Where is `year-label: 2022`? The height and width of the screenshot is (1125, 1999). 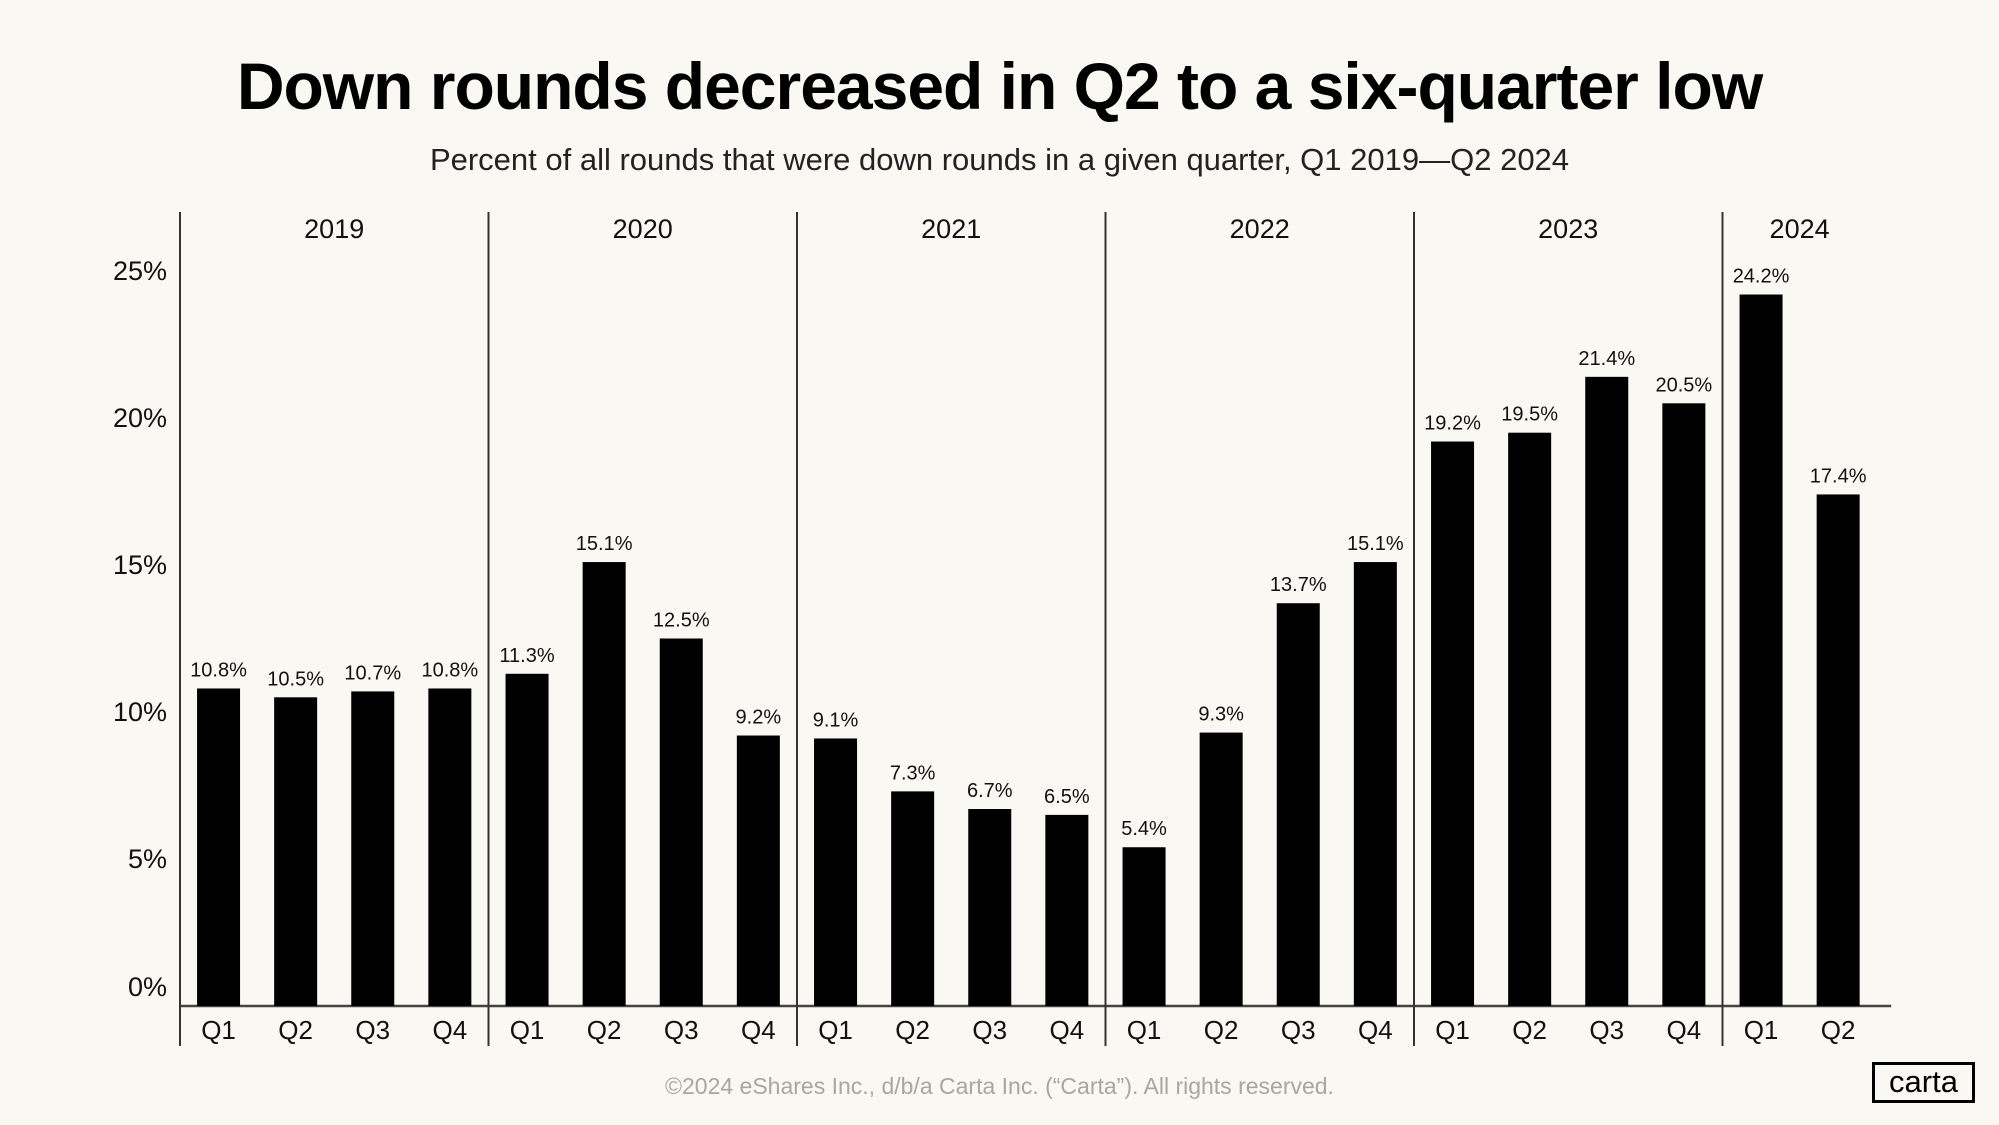
year-label: 2022 is located at coordinates (1260, 229).